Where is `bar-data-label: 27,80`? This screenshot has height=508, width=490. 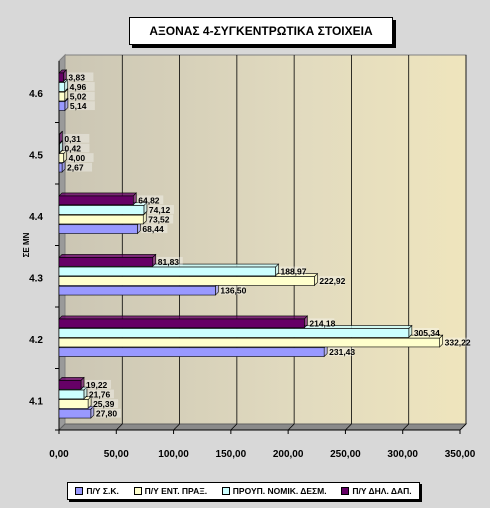 bar-data-label: 27,80 is located at coordinates (107, 414).